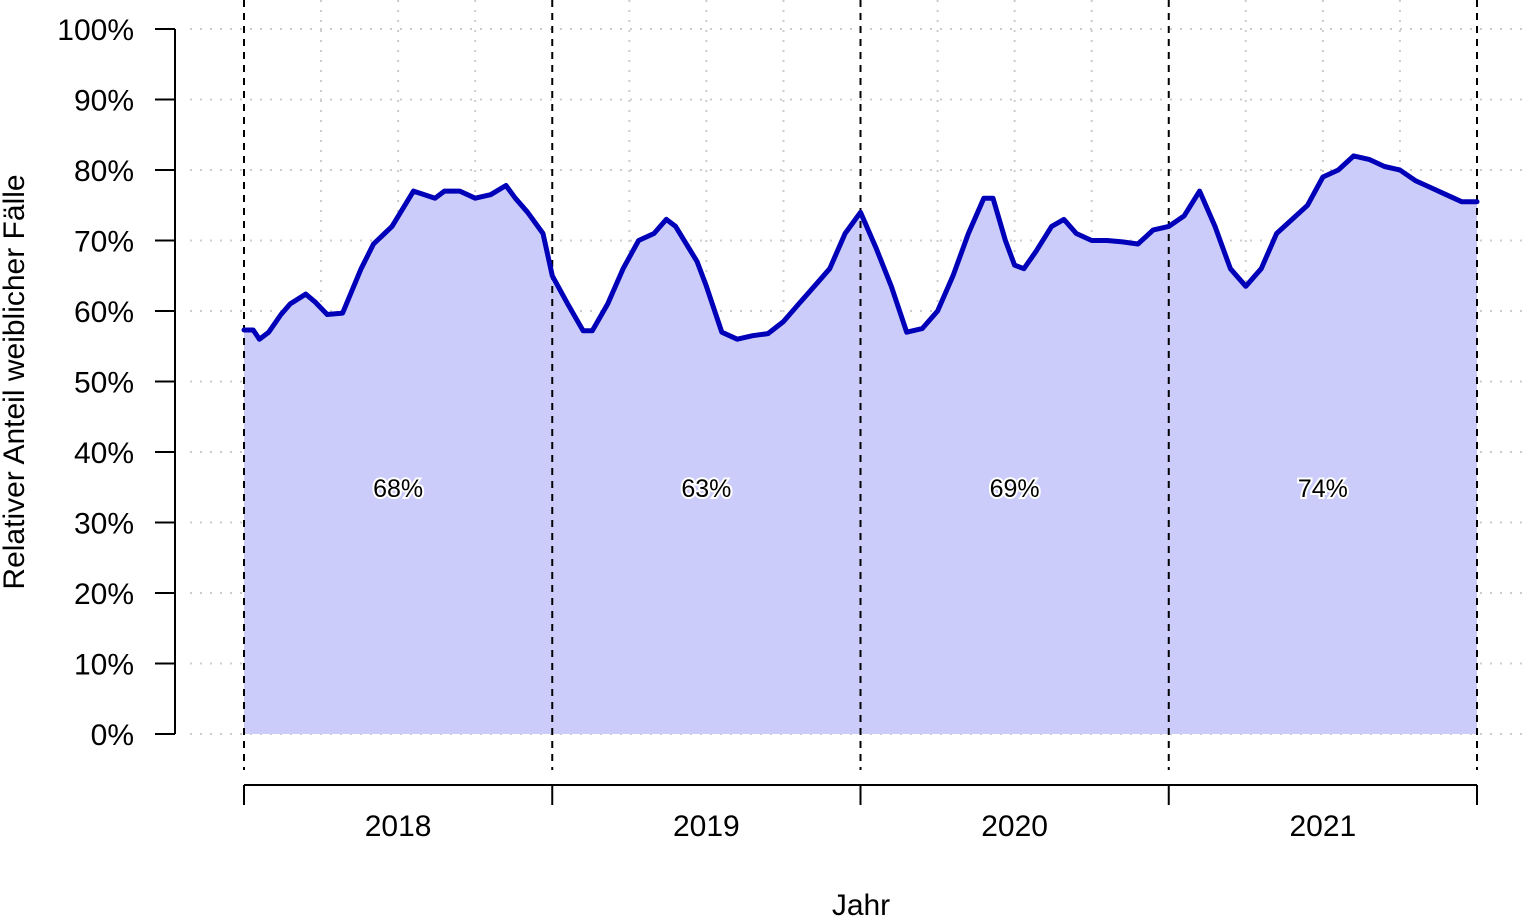 This screenshot has width=1524, height=918. I want to click on y-tick-label: 10%, so click(104, 665).